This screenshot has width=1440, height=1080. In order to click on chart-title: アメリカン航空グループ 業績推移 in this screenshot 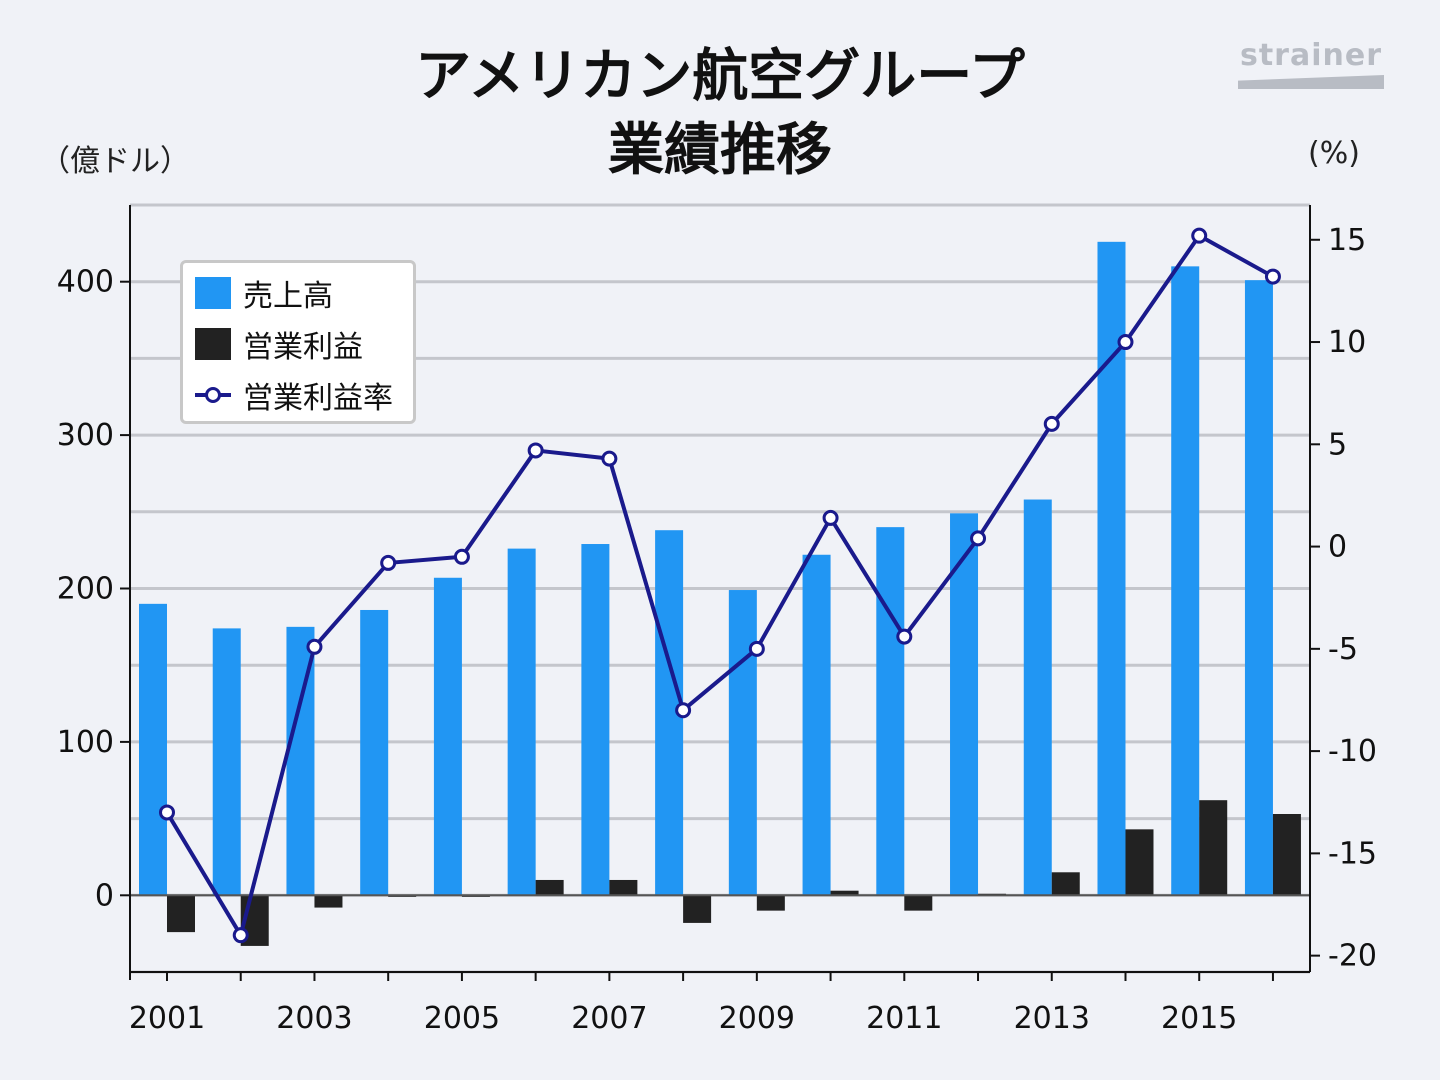, I will do `click(720, 114)`.